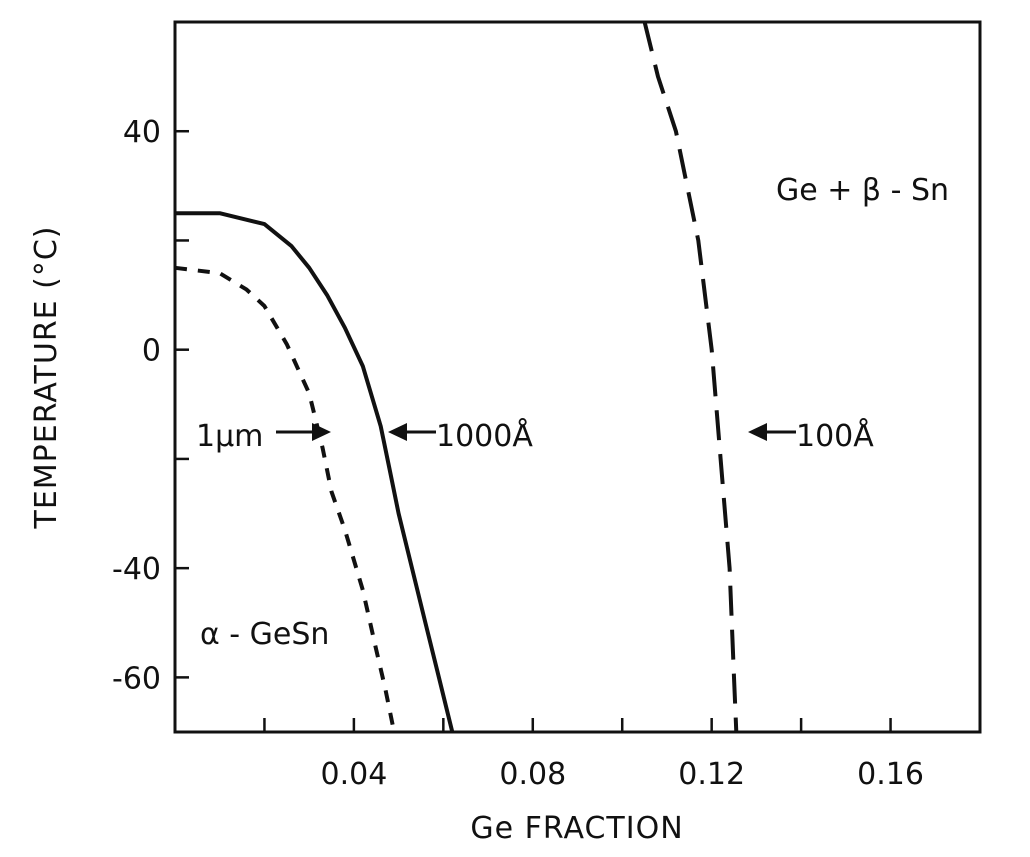  Describe the element at coordinates (862, 190) in the screenshot. I see `region-label-ge-beta-sn: Ge + β - Sn` at that location.